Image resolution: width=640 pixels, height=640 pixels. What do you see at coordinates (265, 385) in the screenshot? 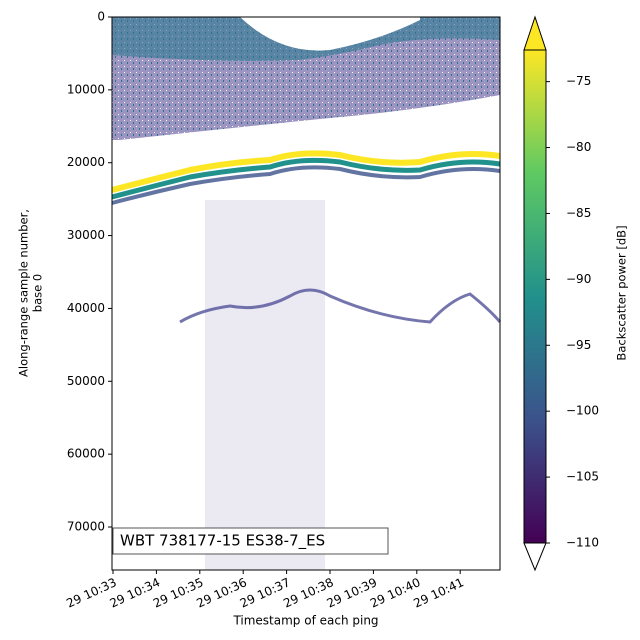
I see `noise-column` at bounding box center [265, 385].